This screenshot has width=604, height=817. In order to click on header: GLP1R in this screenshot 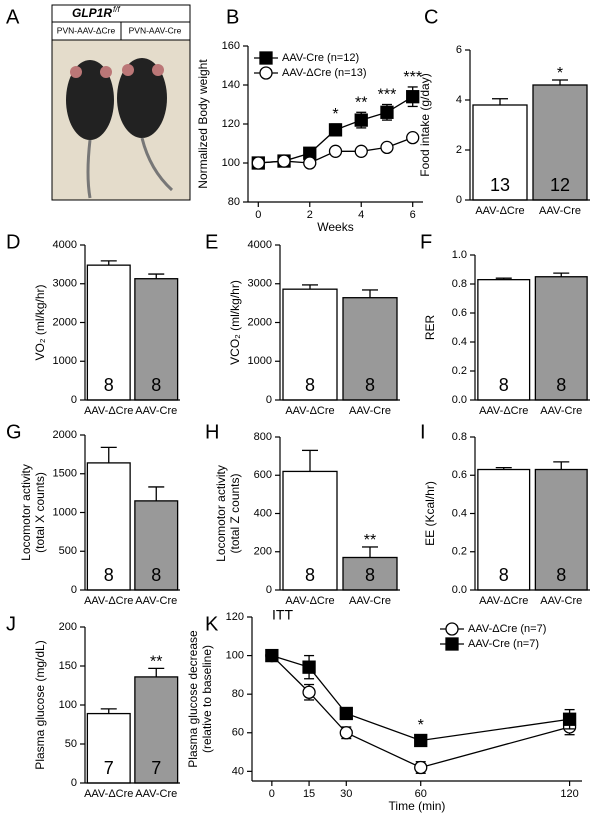, I will do `click(92, 13)`.